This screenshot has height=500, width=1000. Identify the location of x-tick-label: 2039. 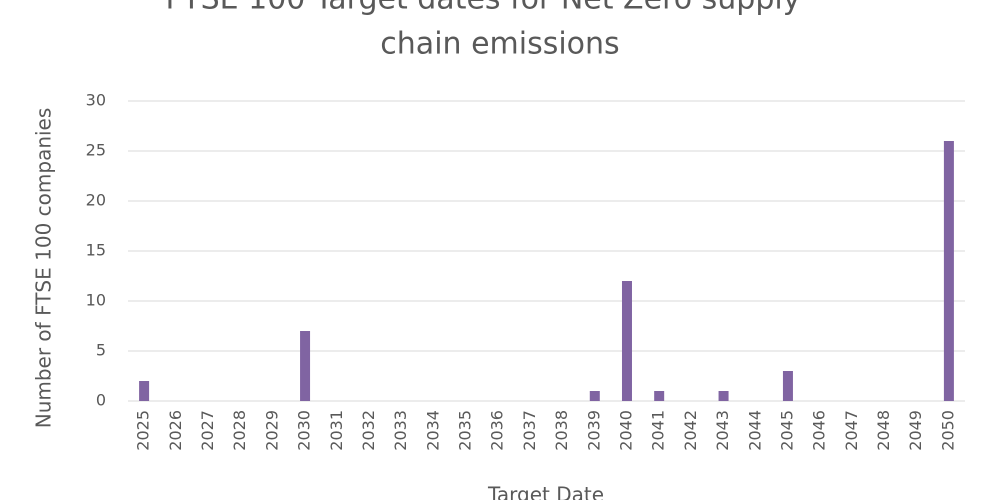
(593, 430).